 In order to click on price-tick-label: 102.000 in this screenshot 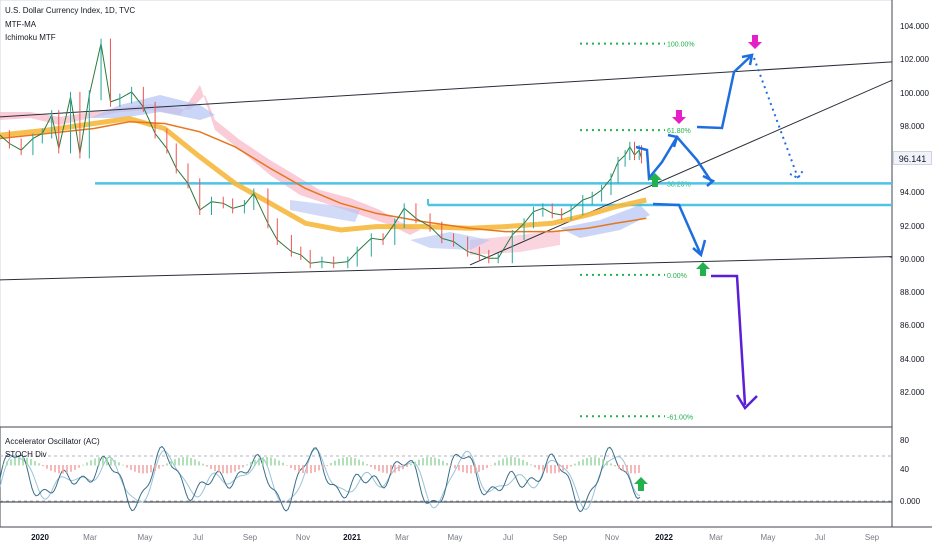, I will do `click(914, 60)`.